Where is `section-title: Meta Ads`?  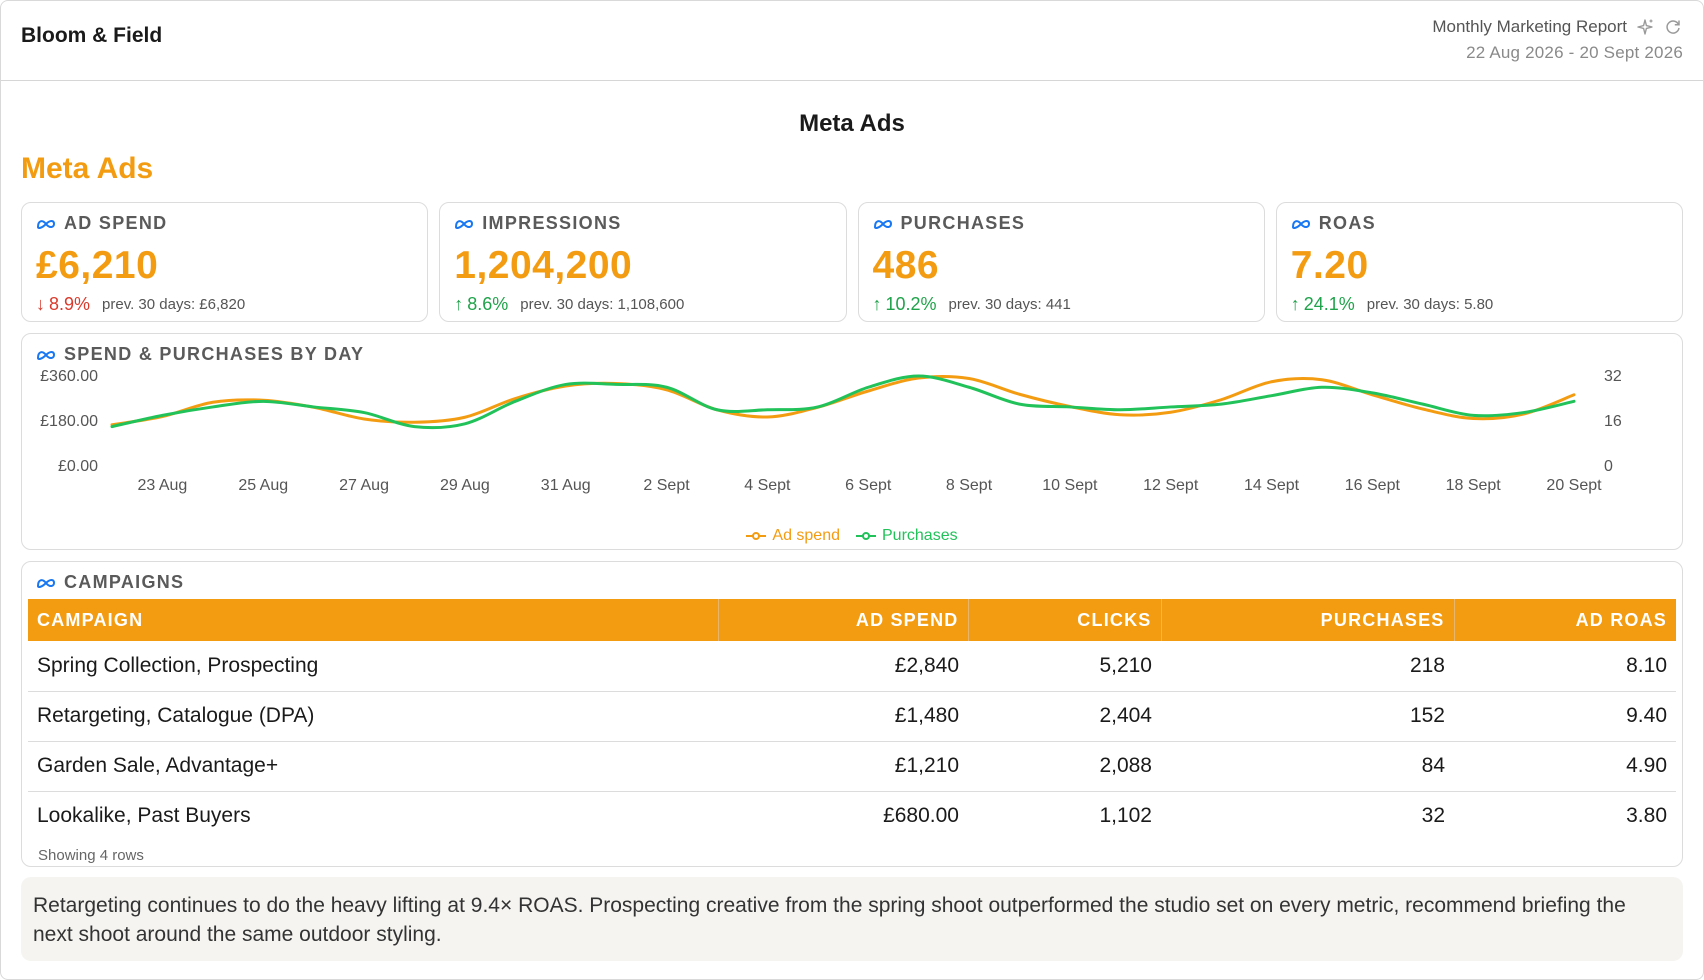
section-title: Meta Ads is located at coordinates (852, 123).